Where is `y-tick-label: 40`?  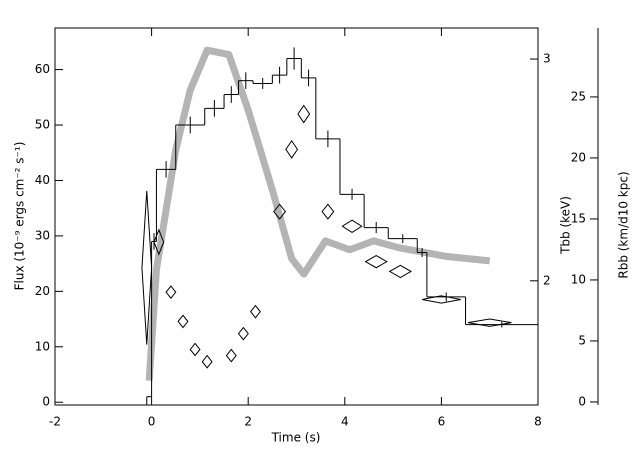 y-tick-label: 40 is located at coordinates (42, 180).